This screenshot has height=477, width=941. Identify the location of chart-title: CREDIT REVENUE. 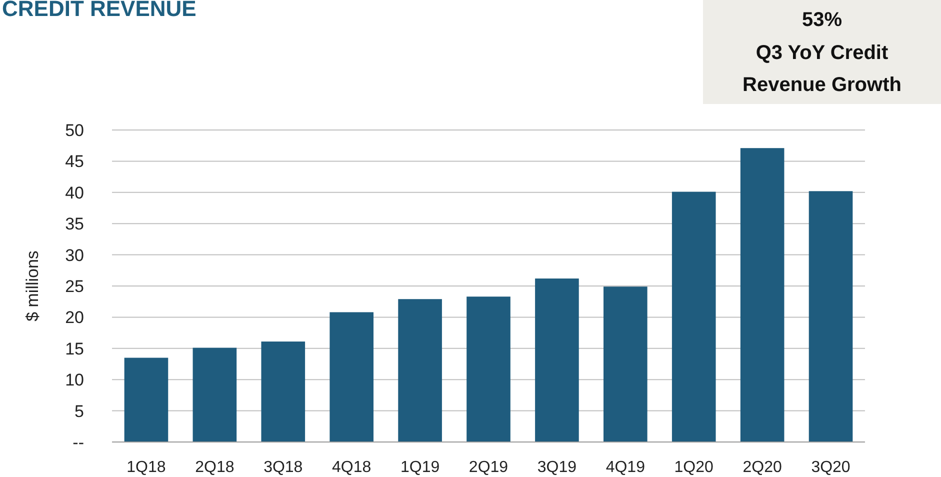
(99, 10).